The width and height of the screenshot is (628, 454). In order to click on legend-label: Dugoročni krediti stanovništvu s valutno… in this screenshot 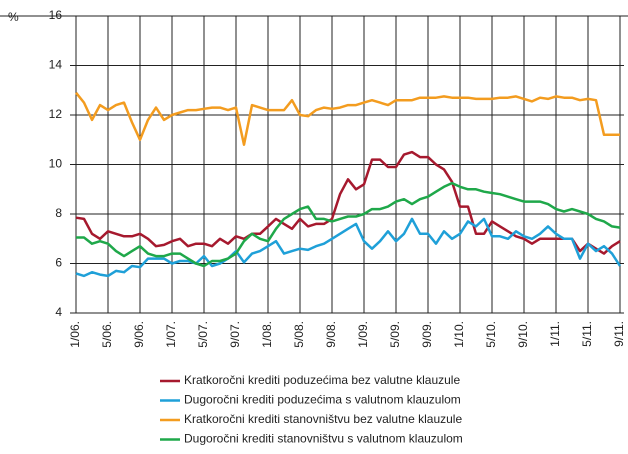, I will do `click(323, 439)`.